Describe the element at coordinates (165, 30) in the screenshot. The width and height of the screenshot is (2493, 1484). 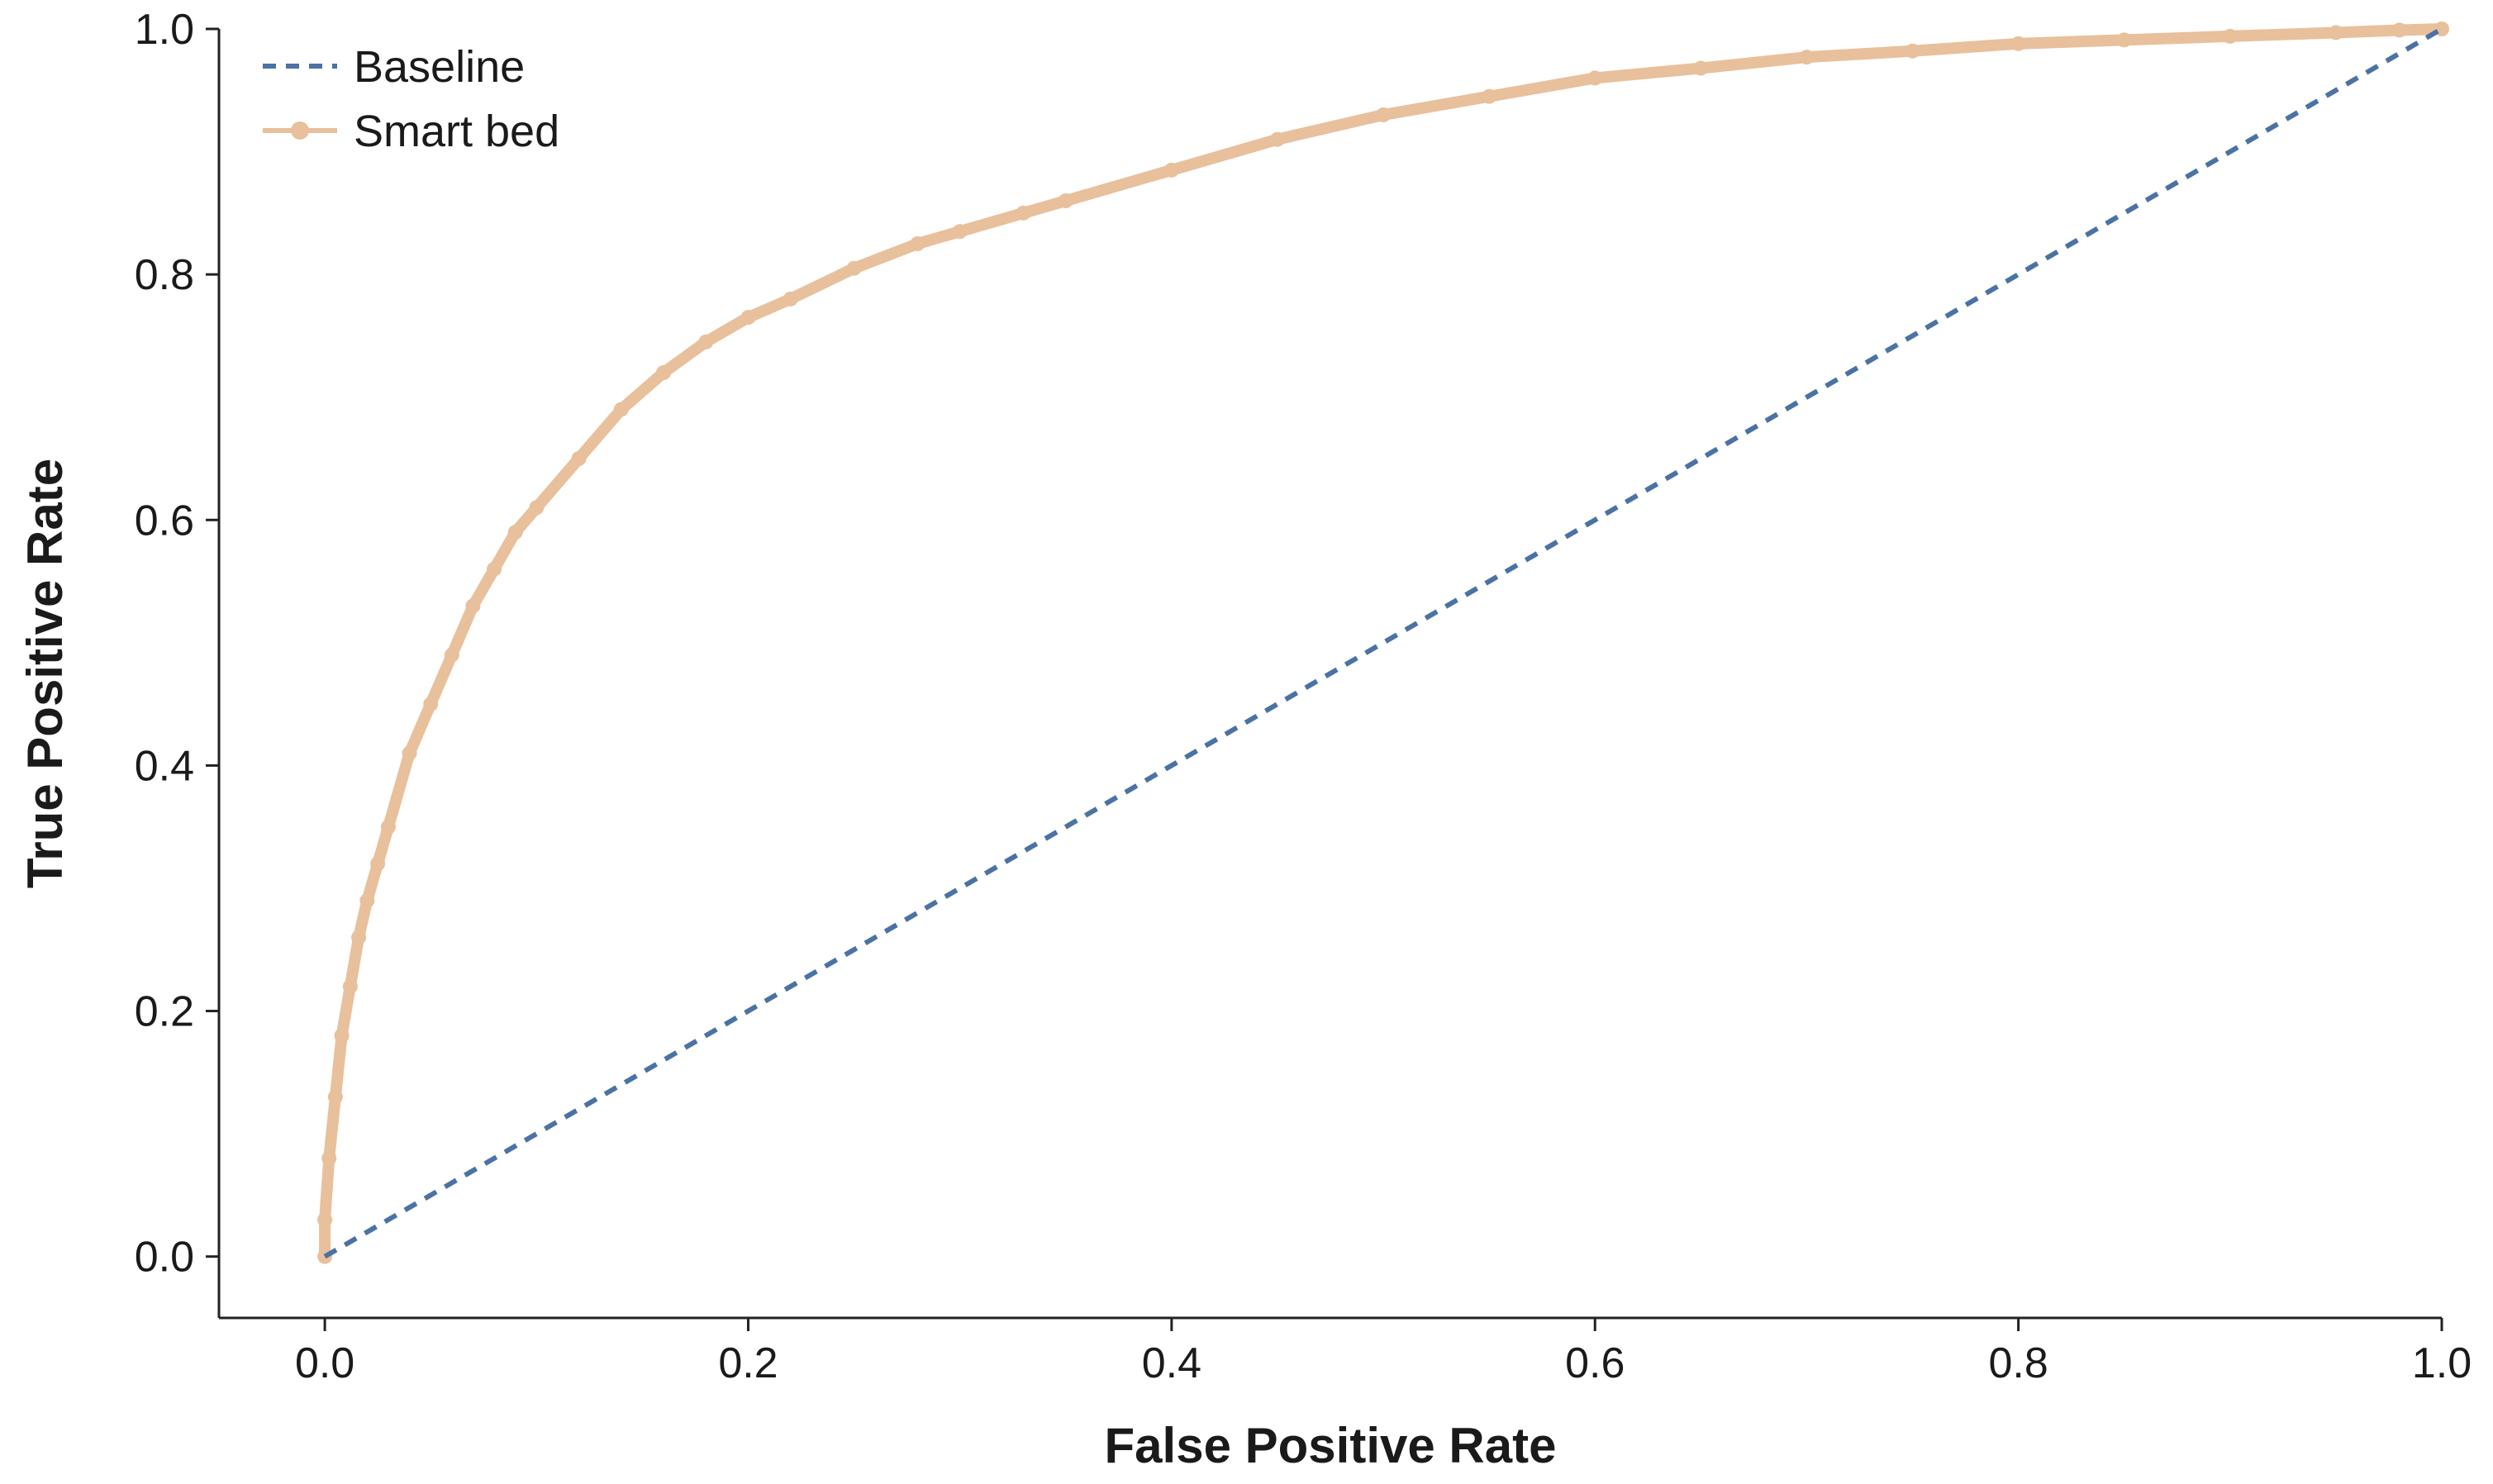
I see `y-tick-label: 1.0` at that location.